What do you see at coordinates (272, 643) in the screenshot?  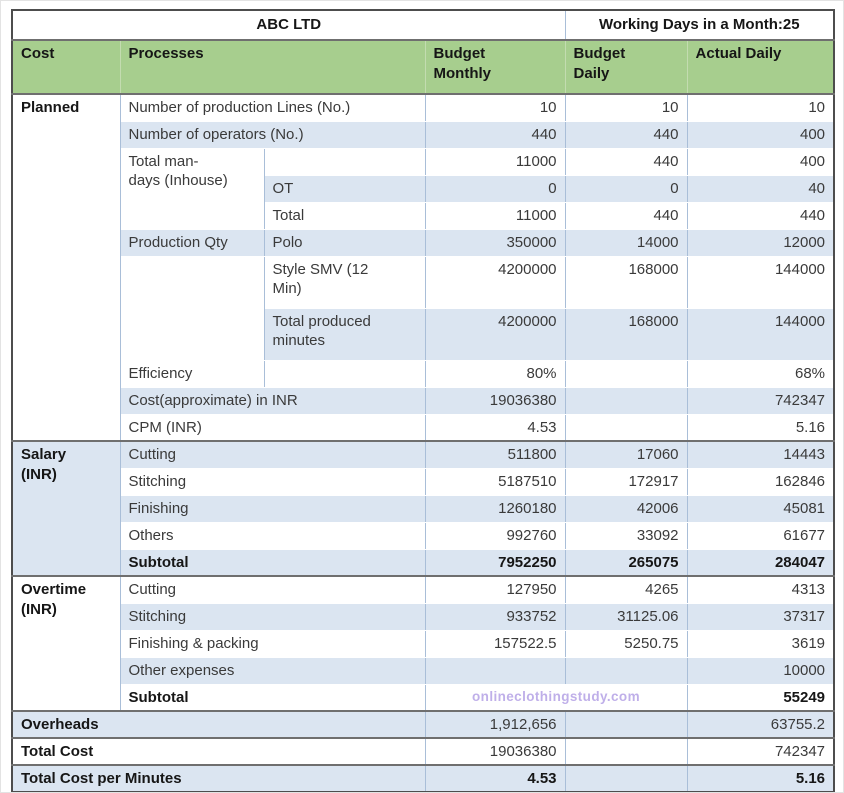 I see `table-cell: Finishing & packing` at bounding box center [272, 643].